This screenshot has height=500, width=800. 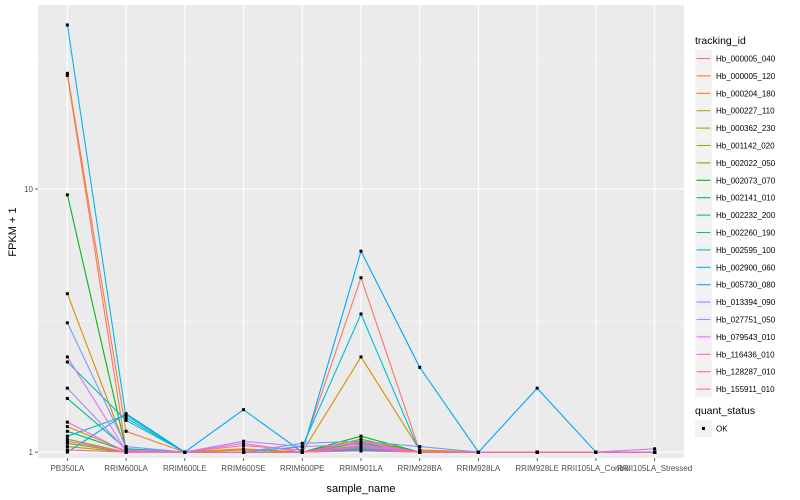 I want to click on x-tick-label: RRIM901LA, so click(x=361, y=468).